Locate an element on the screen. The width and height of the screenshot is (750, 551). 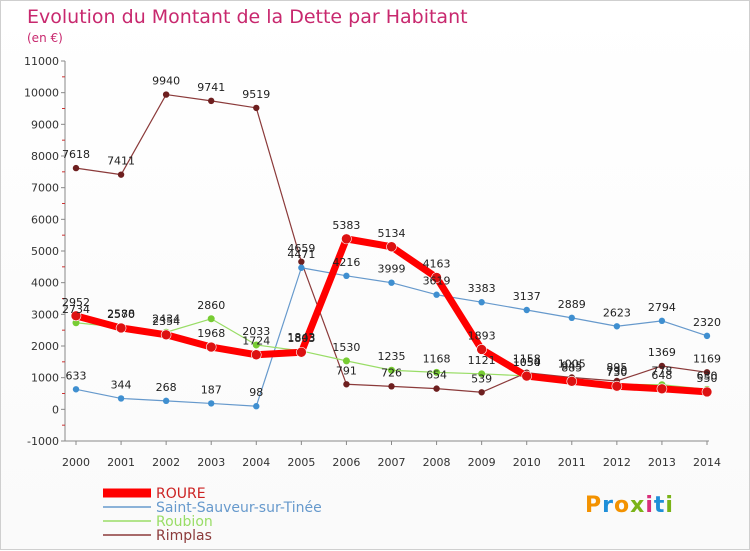
chart-unit: (en €) is located at coordinates (45, 38).